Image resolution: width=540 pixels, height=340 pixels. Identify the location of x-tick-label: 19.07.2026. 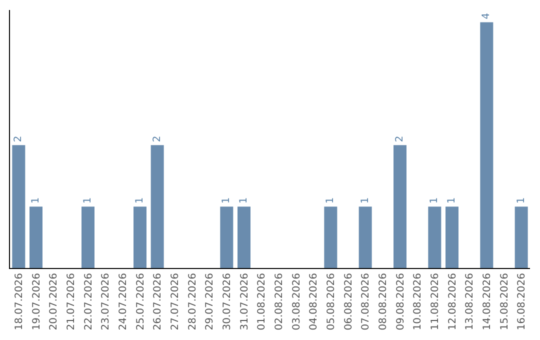
(36, 301).